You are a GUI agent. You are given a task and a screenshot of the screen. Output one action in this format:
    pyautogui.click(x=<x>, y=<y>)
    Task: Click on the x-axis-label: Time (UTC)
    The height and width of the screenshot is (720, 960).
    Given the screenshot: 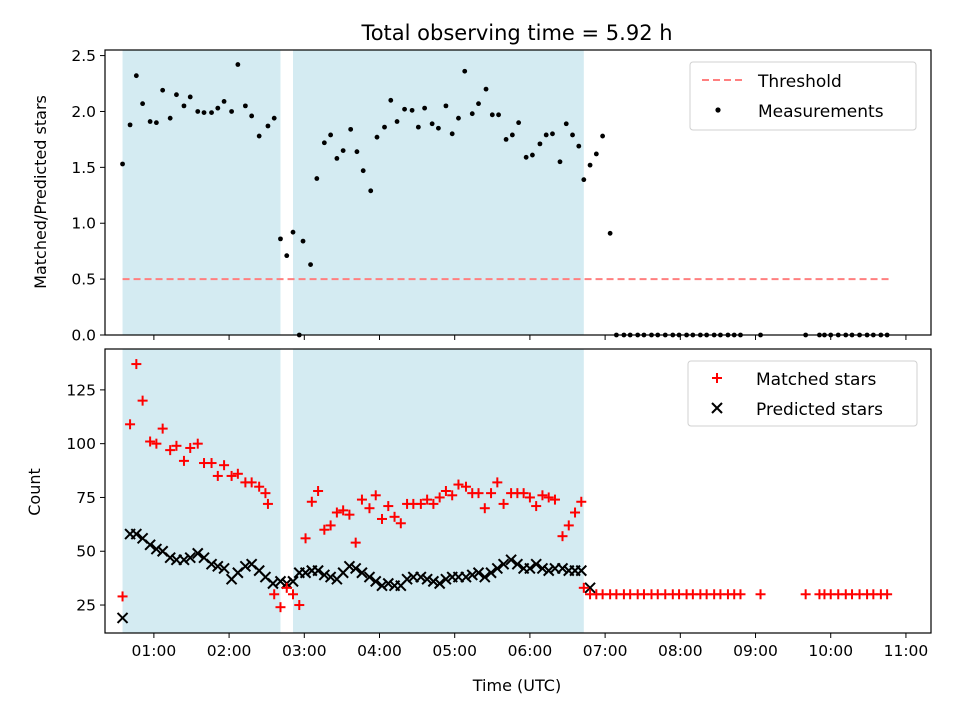 What is the action you would take?
    pyautogui.click(x=516, y=685)
    